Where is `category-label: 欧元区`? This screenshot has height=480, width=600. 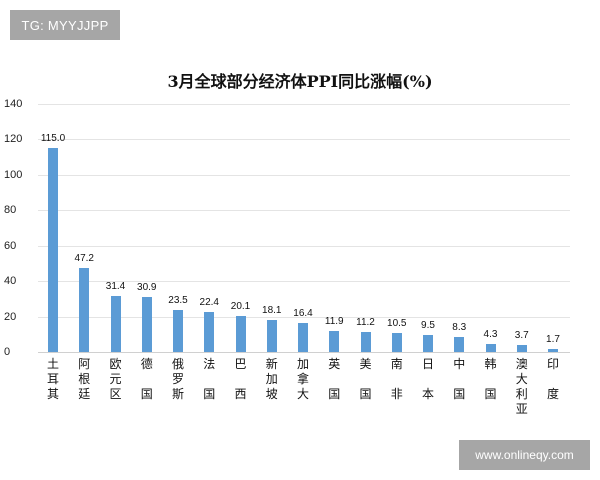 category-label: 欧元区 is located at coordinates (115, 379).